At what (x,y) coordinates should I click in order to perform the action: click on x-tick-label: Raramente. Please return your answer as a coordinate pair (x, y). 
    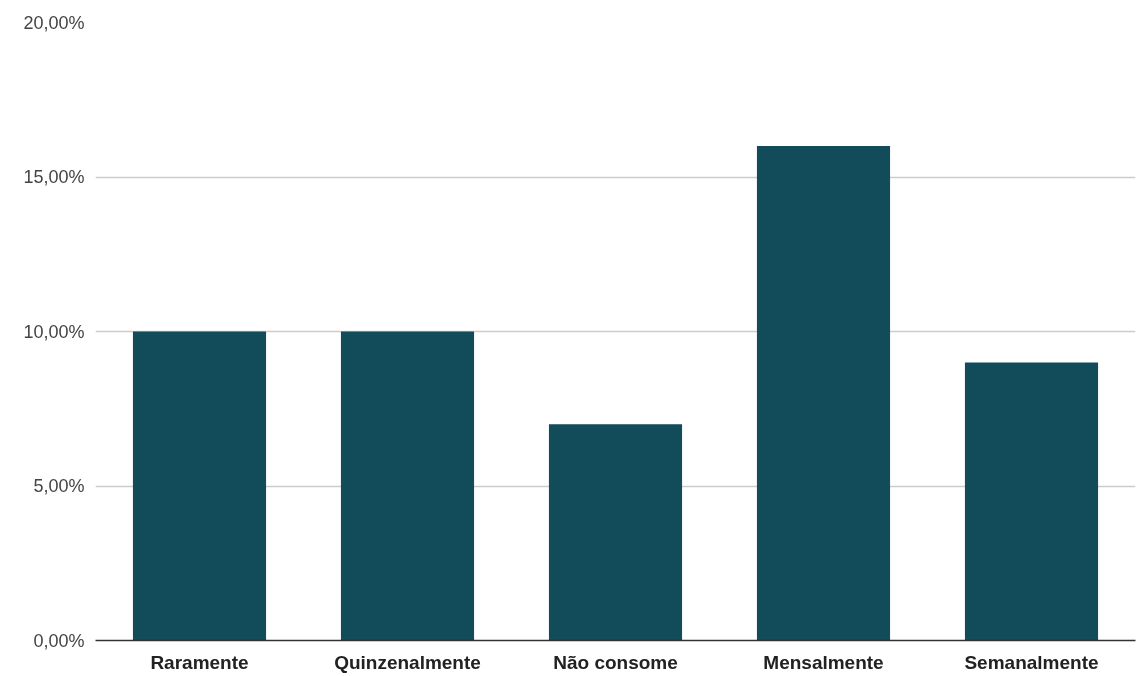
    Looking at the image, I should click on (199, 662).